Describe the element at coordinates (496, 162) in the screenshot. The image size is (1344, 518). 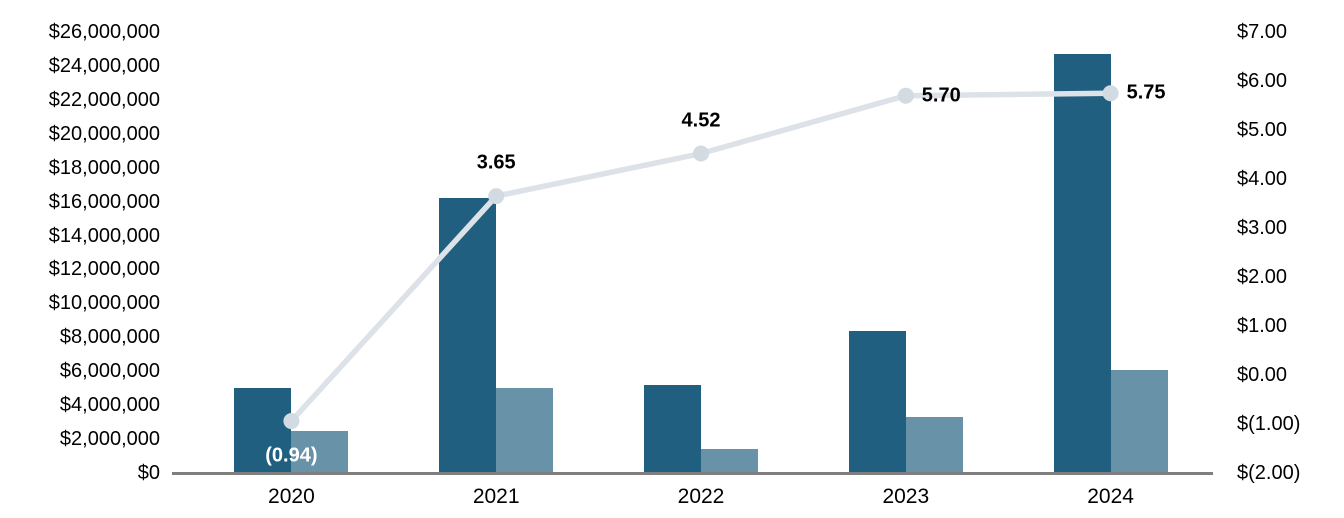
I see `line-data-label-2021: 3.65` at that location.